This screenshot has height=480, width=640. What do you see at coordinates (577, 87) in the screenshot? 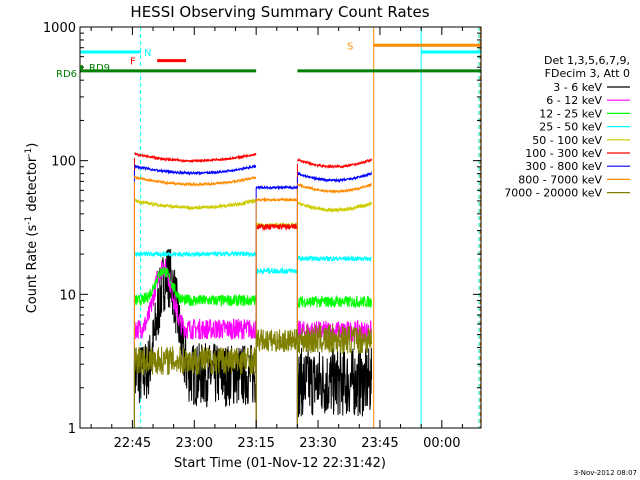
I see `legend-entry-label: 3 - 6 keV` at bounding box center [577, 87].